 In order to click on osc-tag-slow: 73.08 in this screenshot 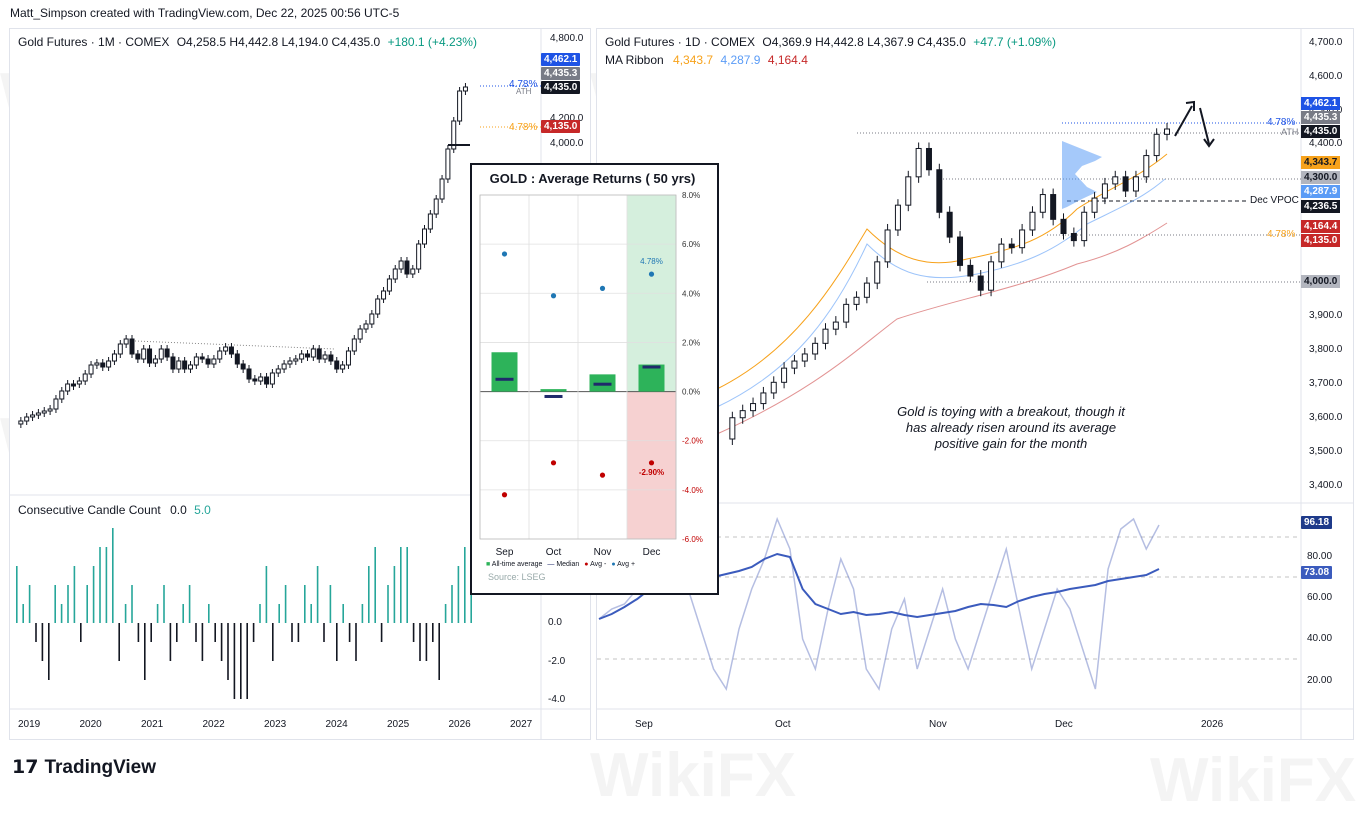, I will do `click(1317, 572)`.